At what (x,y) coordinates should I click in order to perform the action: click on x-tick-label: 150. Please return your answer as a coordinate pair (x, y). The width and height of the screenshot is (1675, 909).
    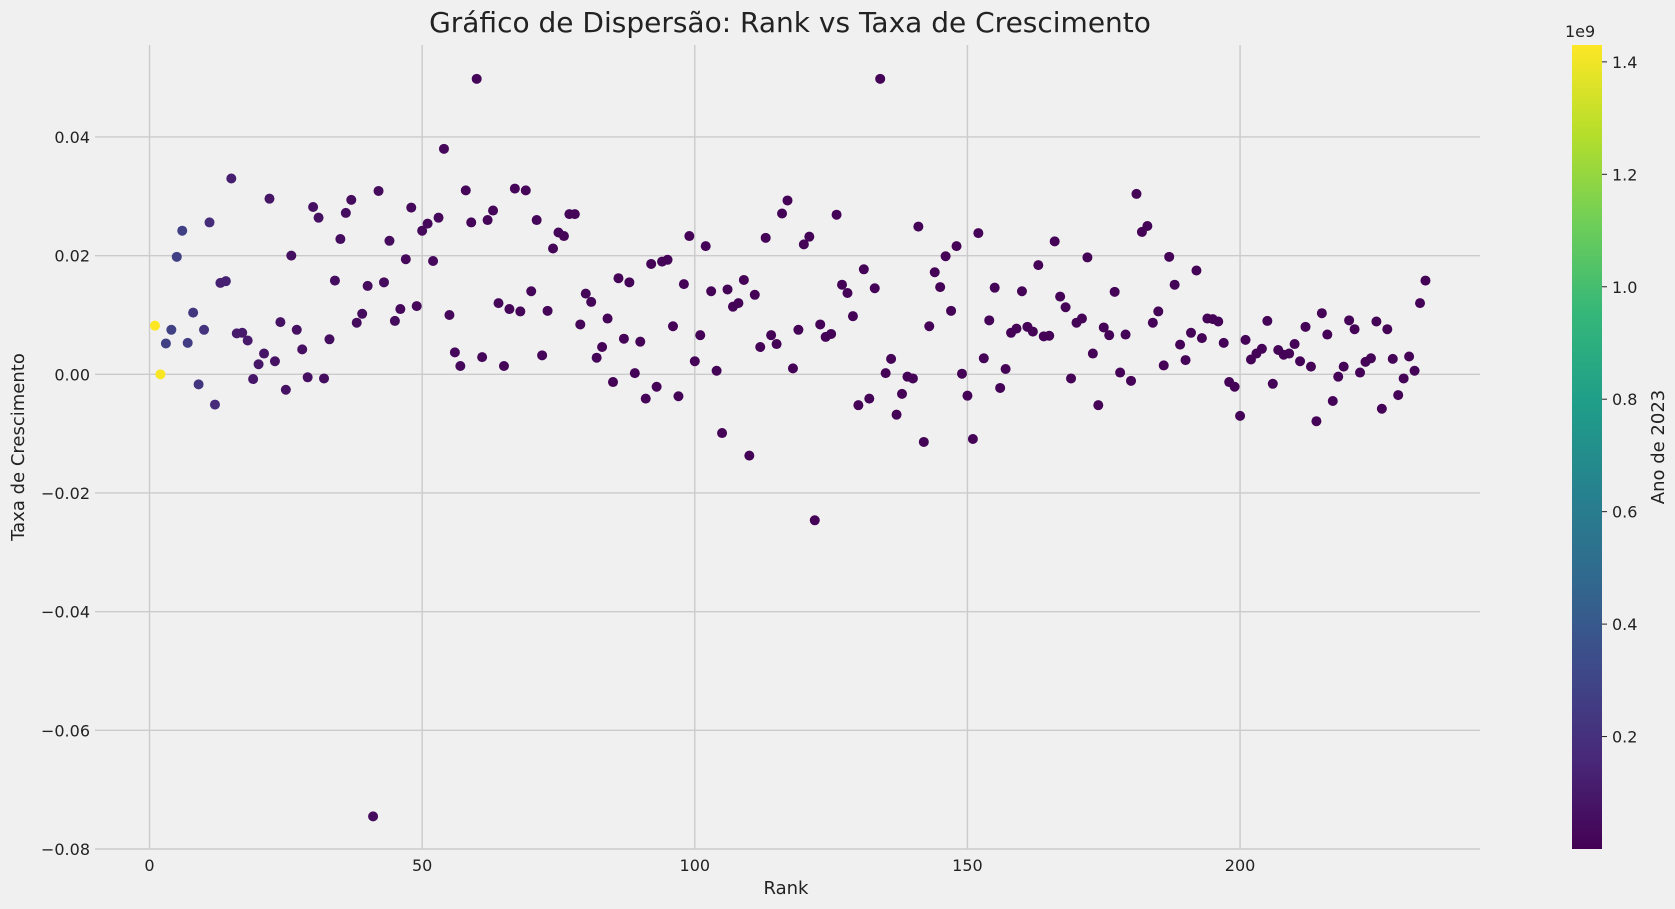
    Looking at the image, I should click on (967, 865).